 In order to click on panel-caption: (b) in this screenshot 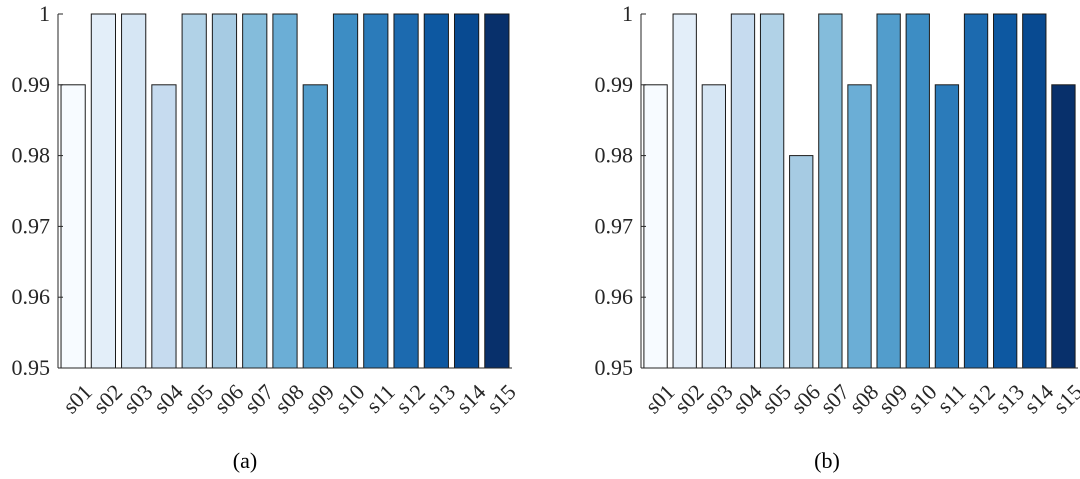, I will do `click(827, 460)`.